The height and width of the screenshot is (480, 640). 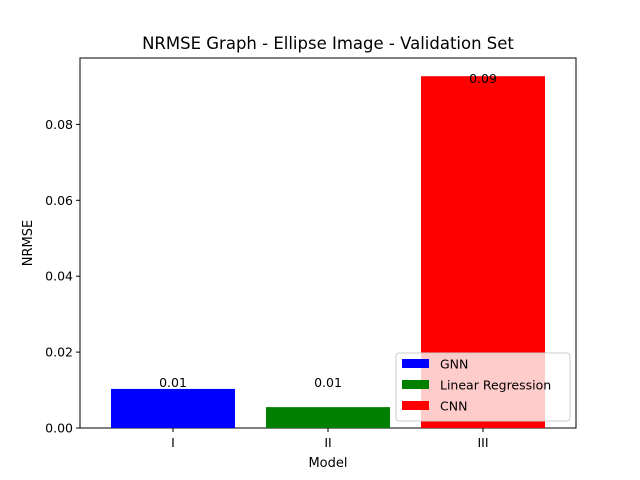 I want to click on y-tick-label: 0.00, so click(x=59, y=428).